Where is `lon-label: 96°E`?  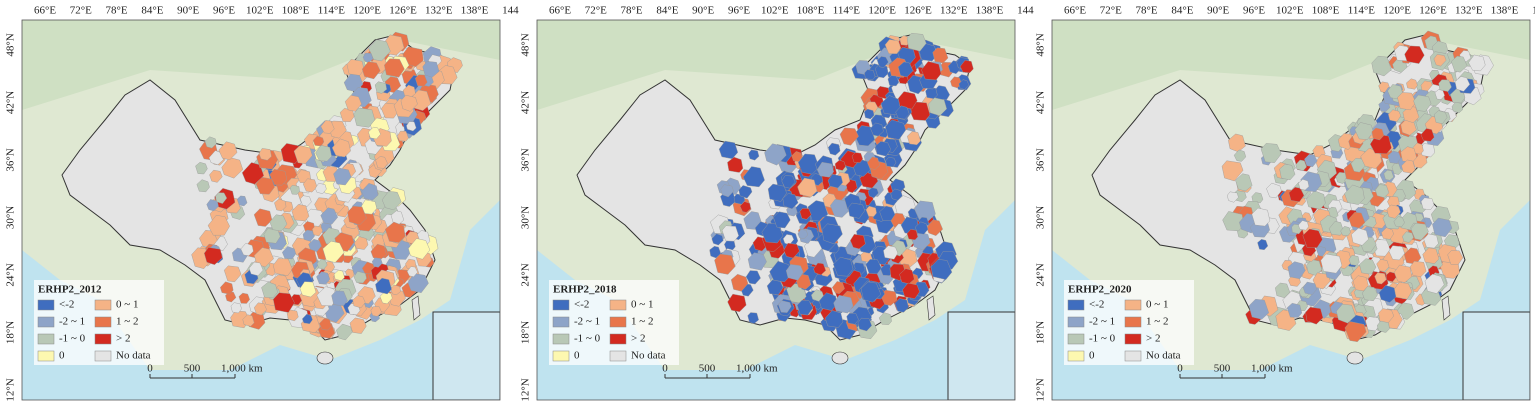 lon-label: 96°E is located at coordinates (739, 11).